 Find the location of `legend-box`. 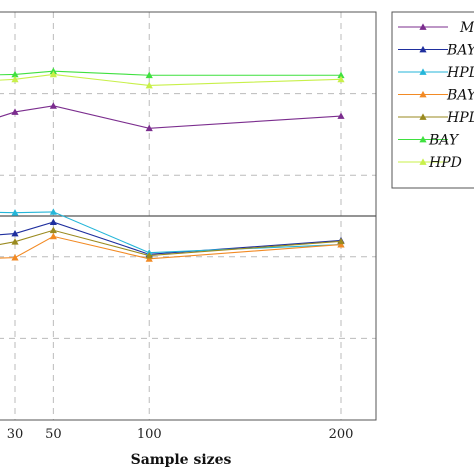

legend-box is located at coordinates (432, 100).